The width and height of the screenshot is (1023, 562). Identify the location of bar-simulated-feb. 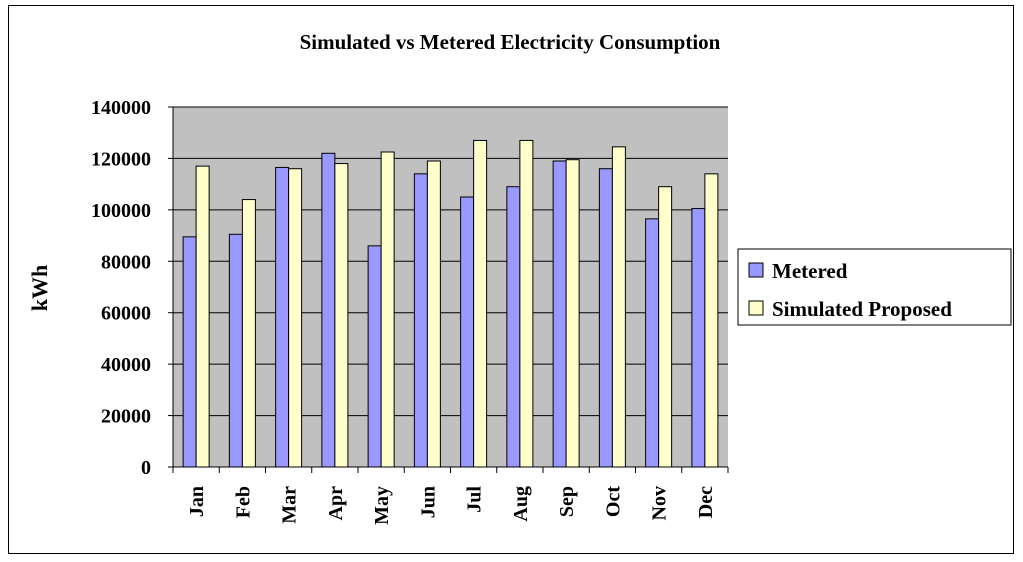
(248, 333).